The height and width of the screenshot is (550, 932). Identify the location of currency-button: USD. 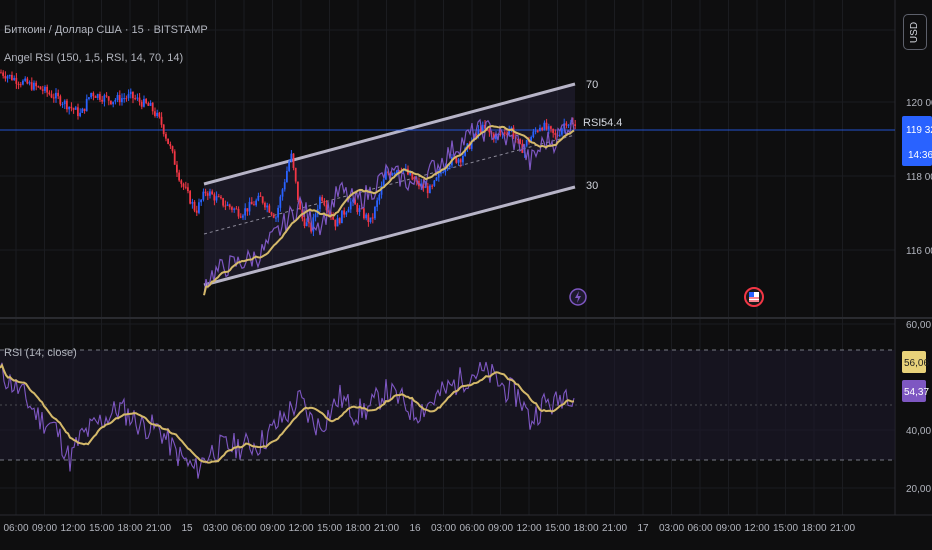
(915, 32).